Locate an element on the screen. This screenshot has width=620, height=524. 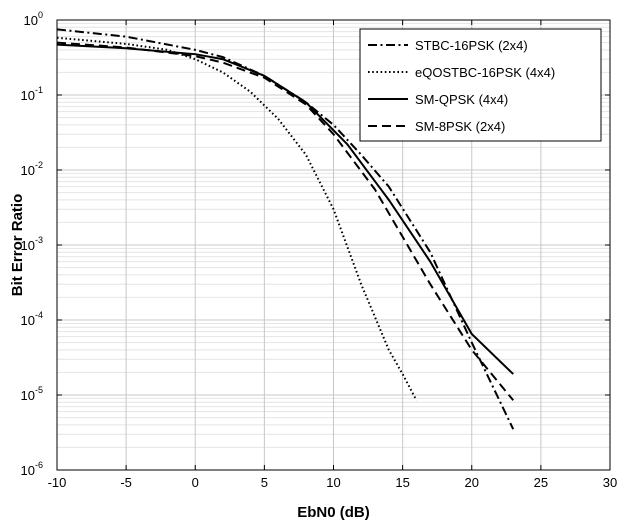
x-tick-label: -5 is located at coordinates (126, 482).